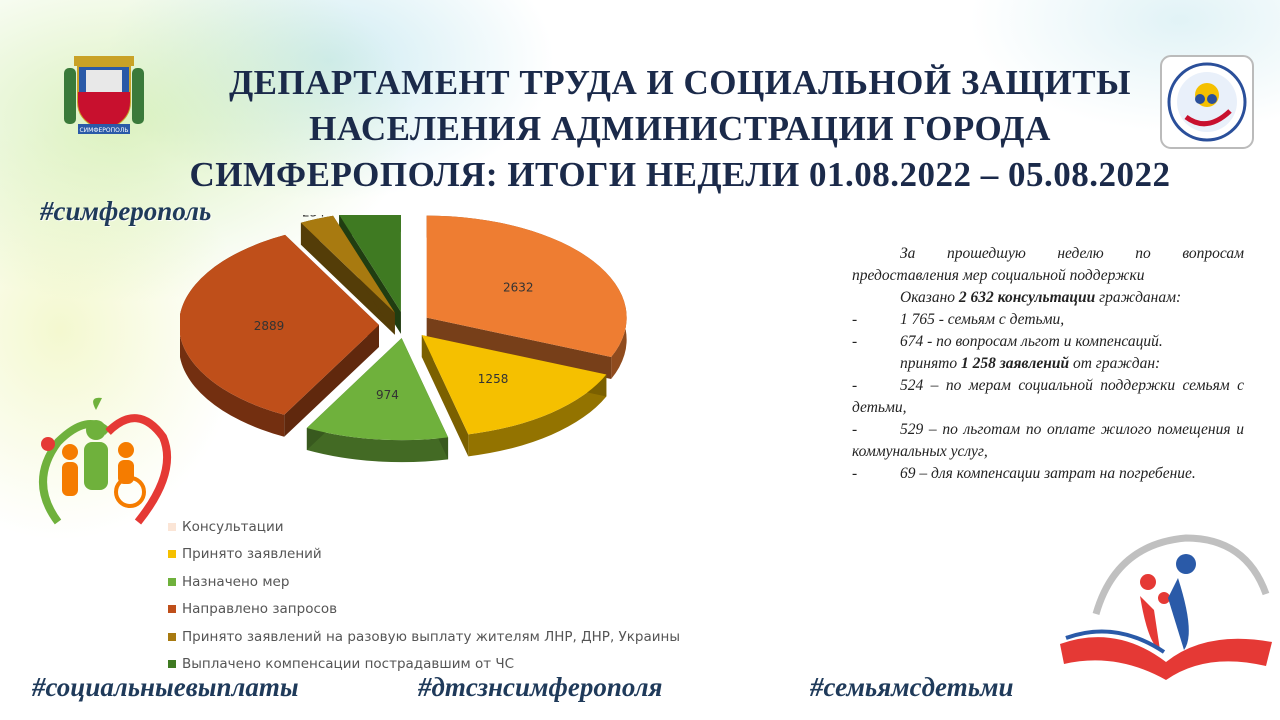 The width and height of the screenshot is (1280, 720). Describe the element at coordinates (103, 130) in the screenshot. I see `svg-text: СИМФЕРОПОЛЬ` at that location.